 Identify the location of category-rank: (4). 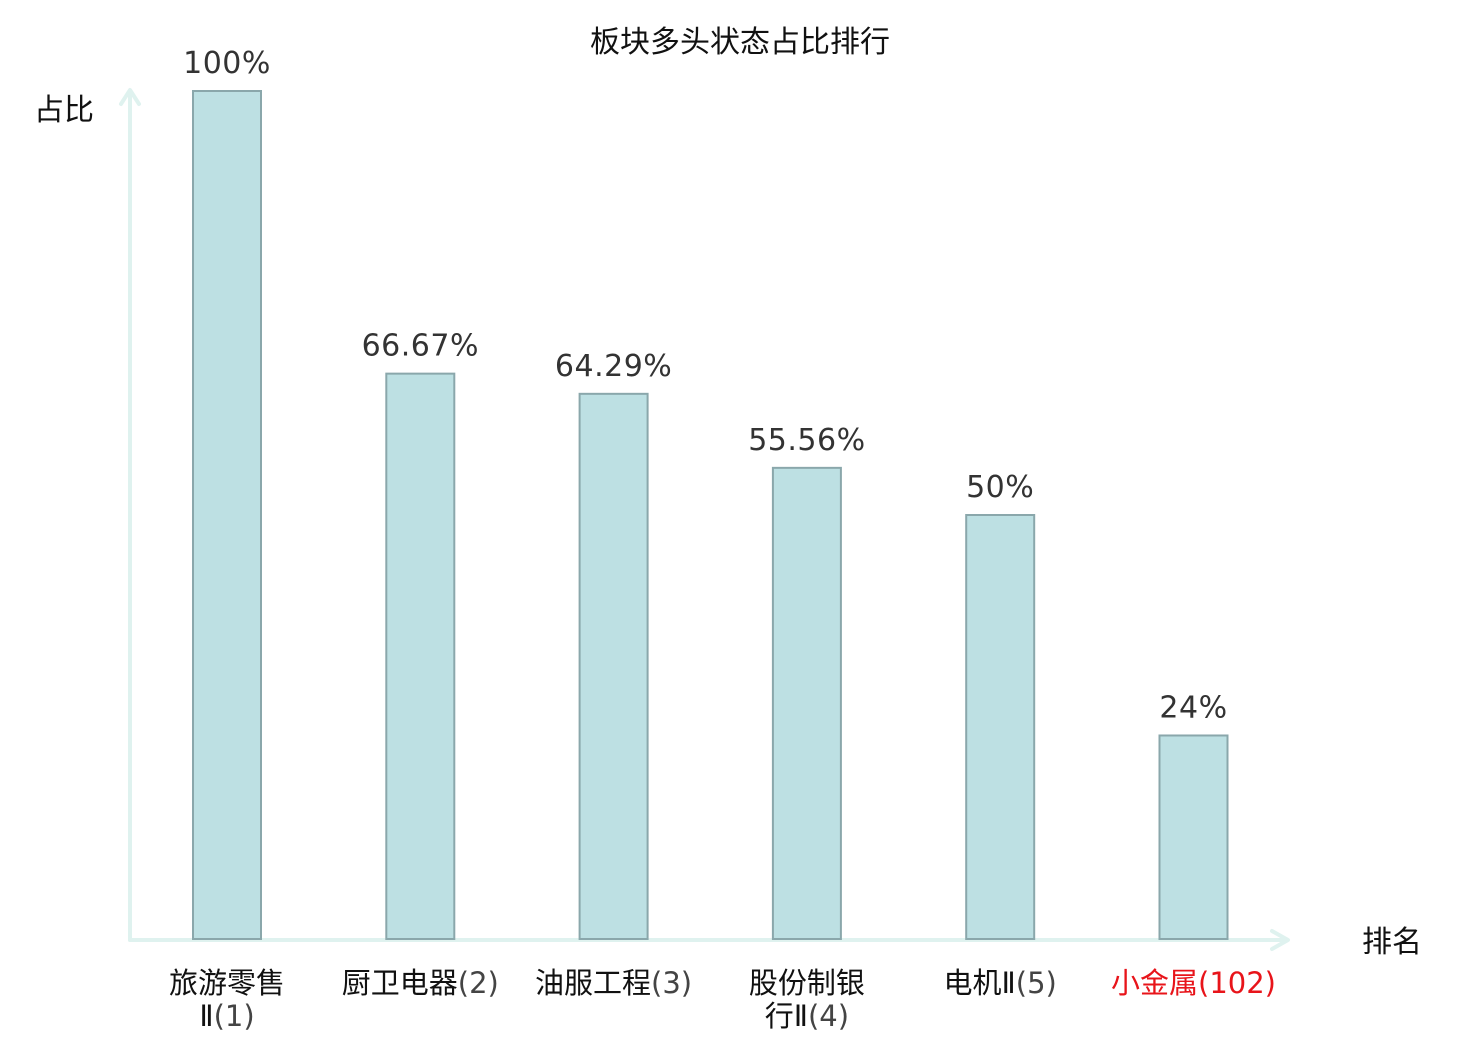
(828, 1016).